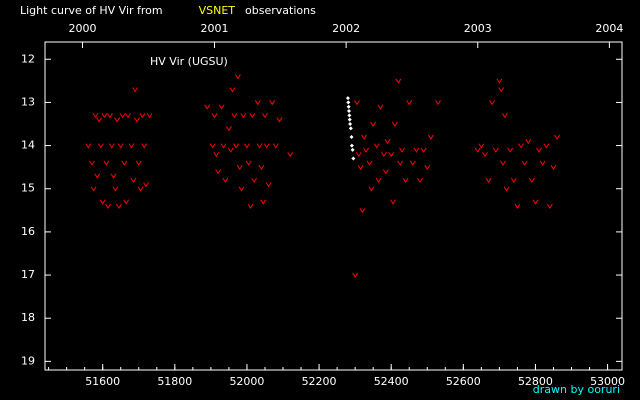  I want to click on x2-tick-label: 2002, so click(346, 28).